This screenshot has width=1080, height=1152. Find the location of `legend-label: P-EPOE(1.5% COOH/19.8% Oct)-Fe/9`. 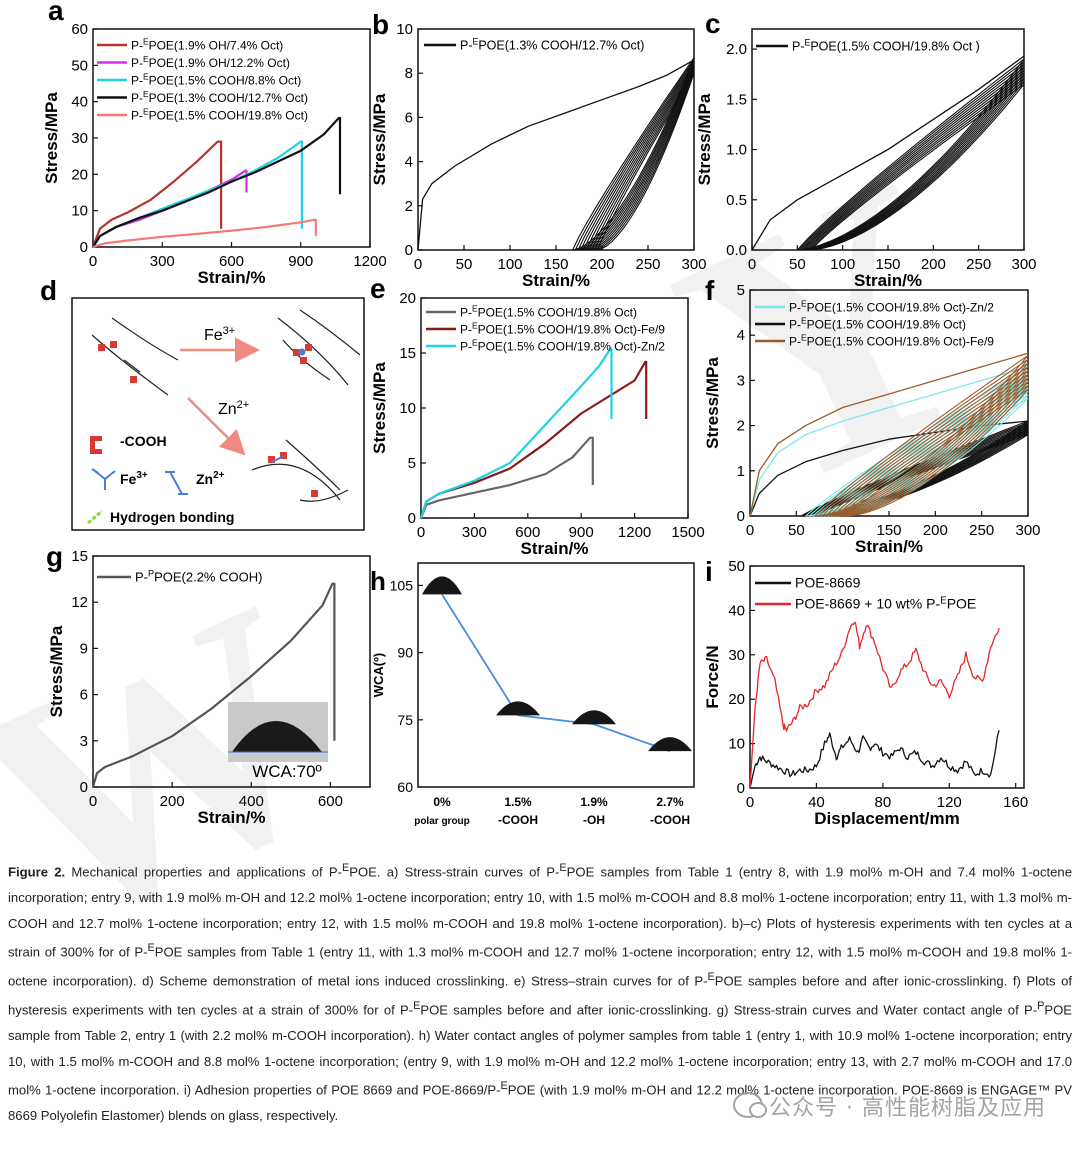

legend-label: P-EPOE(1.5% COOH/19.8% Oct)-Fe/9 is located at coordinates (891, 341).